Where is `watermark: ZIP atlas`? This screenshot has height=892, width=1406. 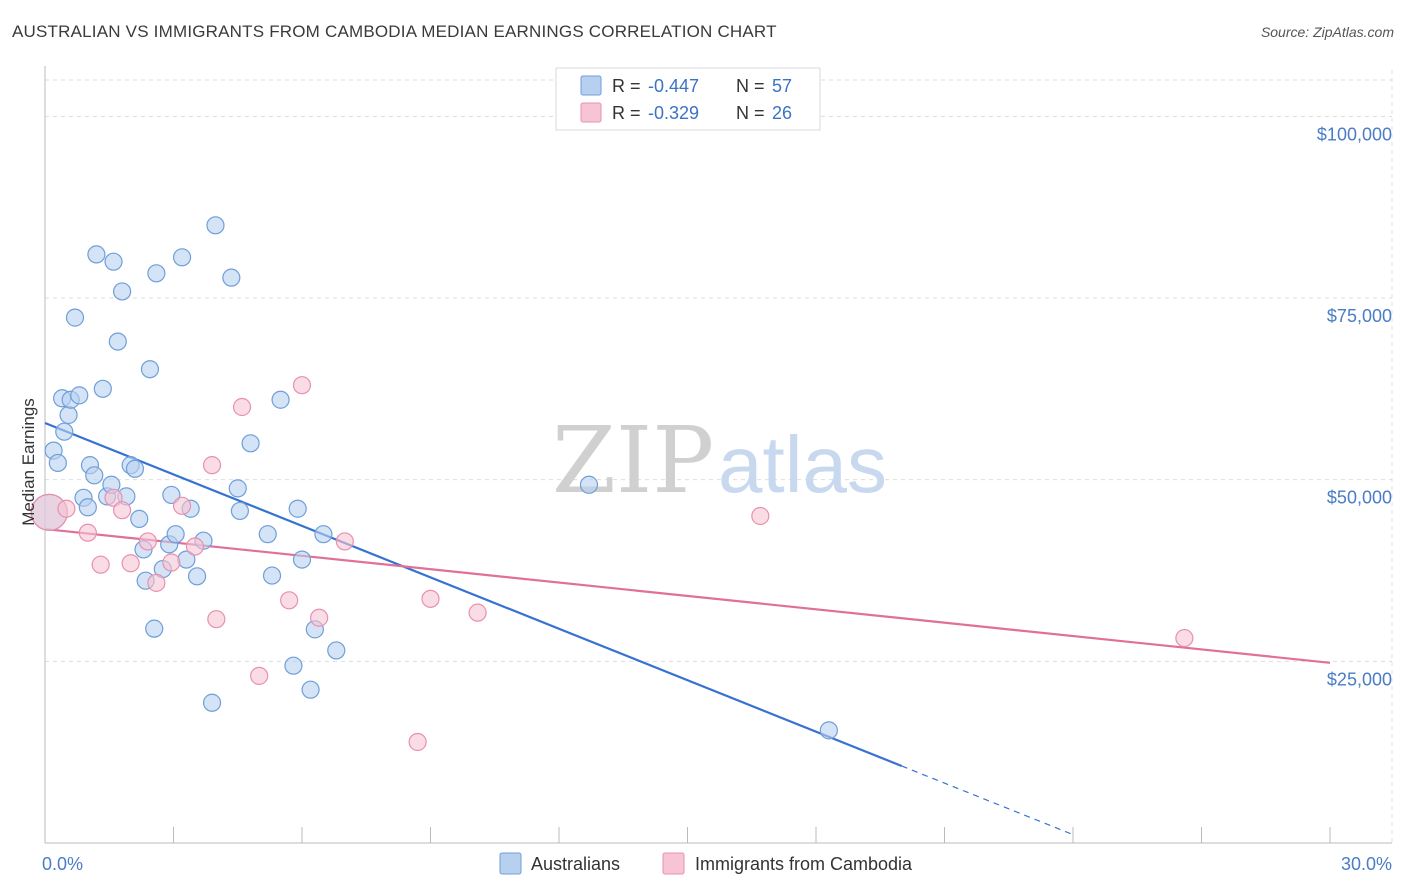 watermark: ZIP atlas is located at coordinates (719, 460).